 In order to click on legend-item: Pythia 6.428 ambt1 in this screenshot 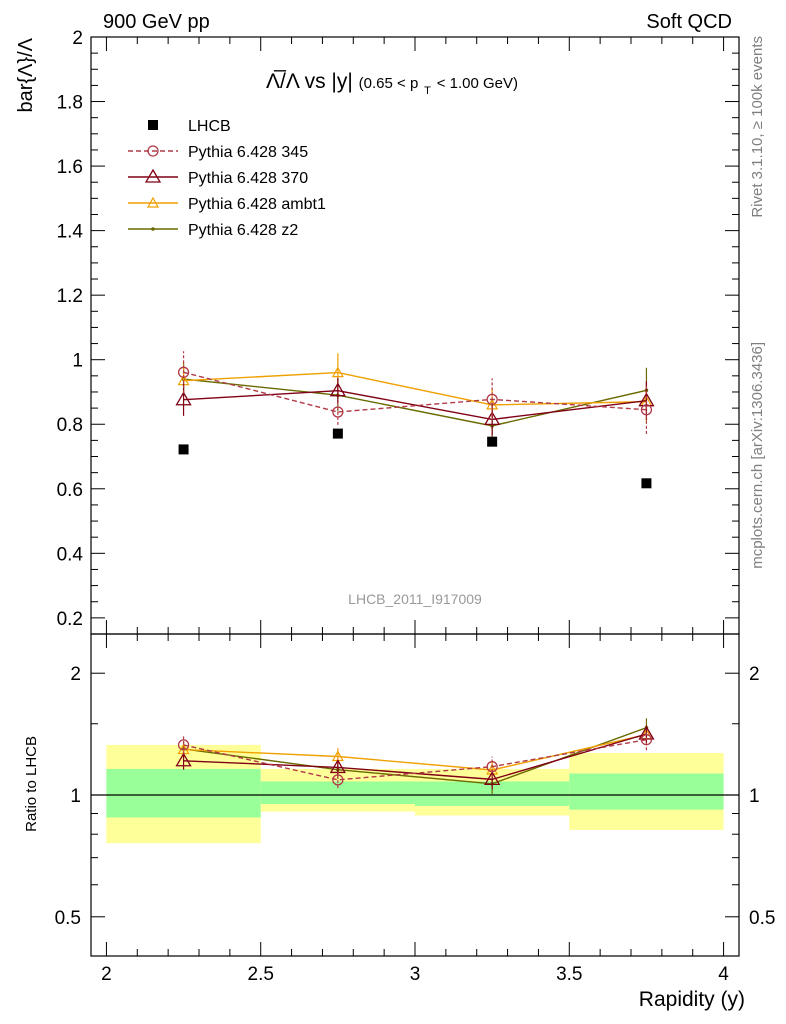, I will do `click(227, 204)`.